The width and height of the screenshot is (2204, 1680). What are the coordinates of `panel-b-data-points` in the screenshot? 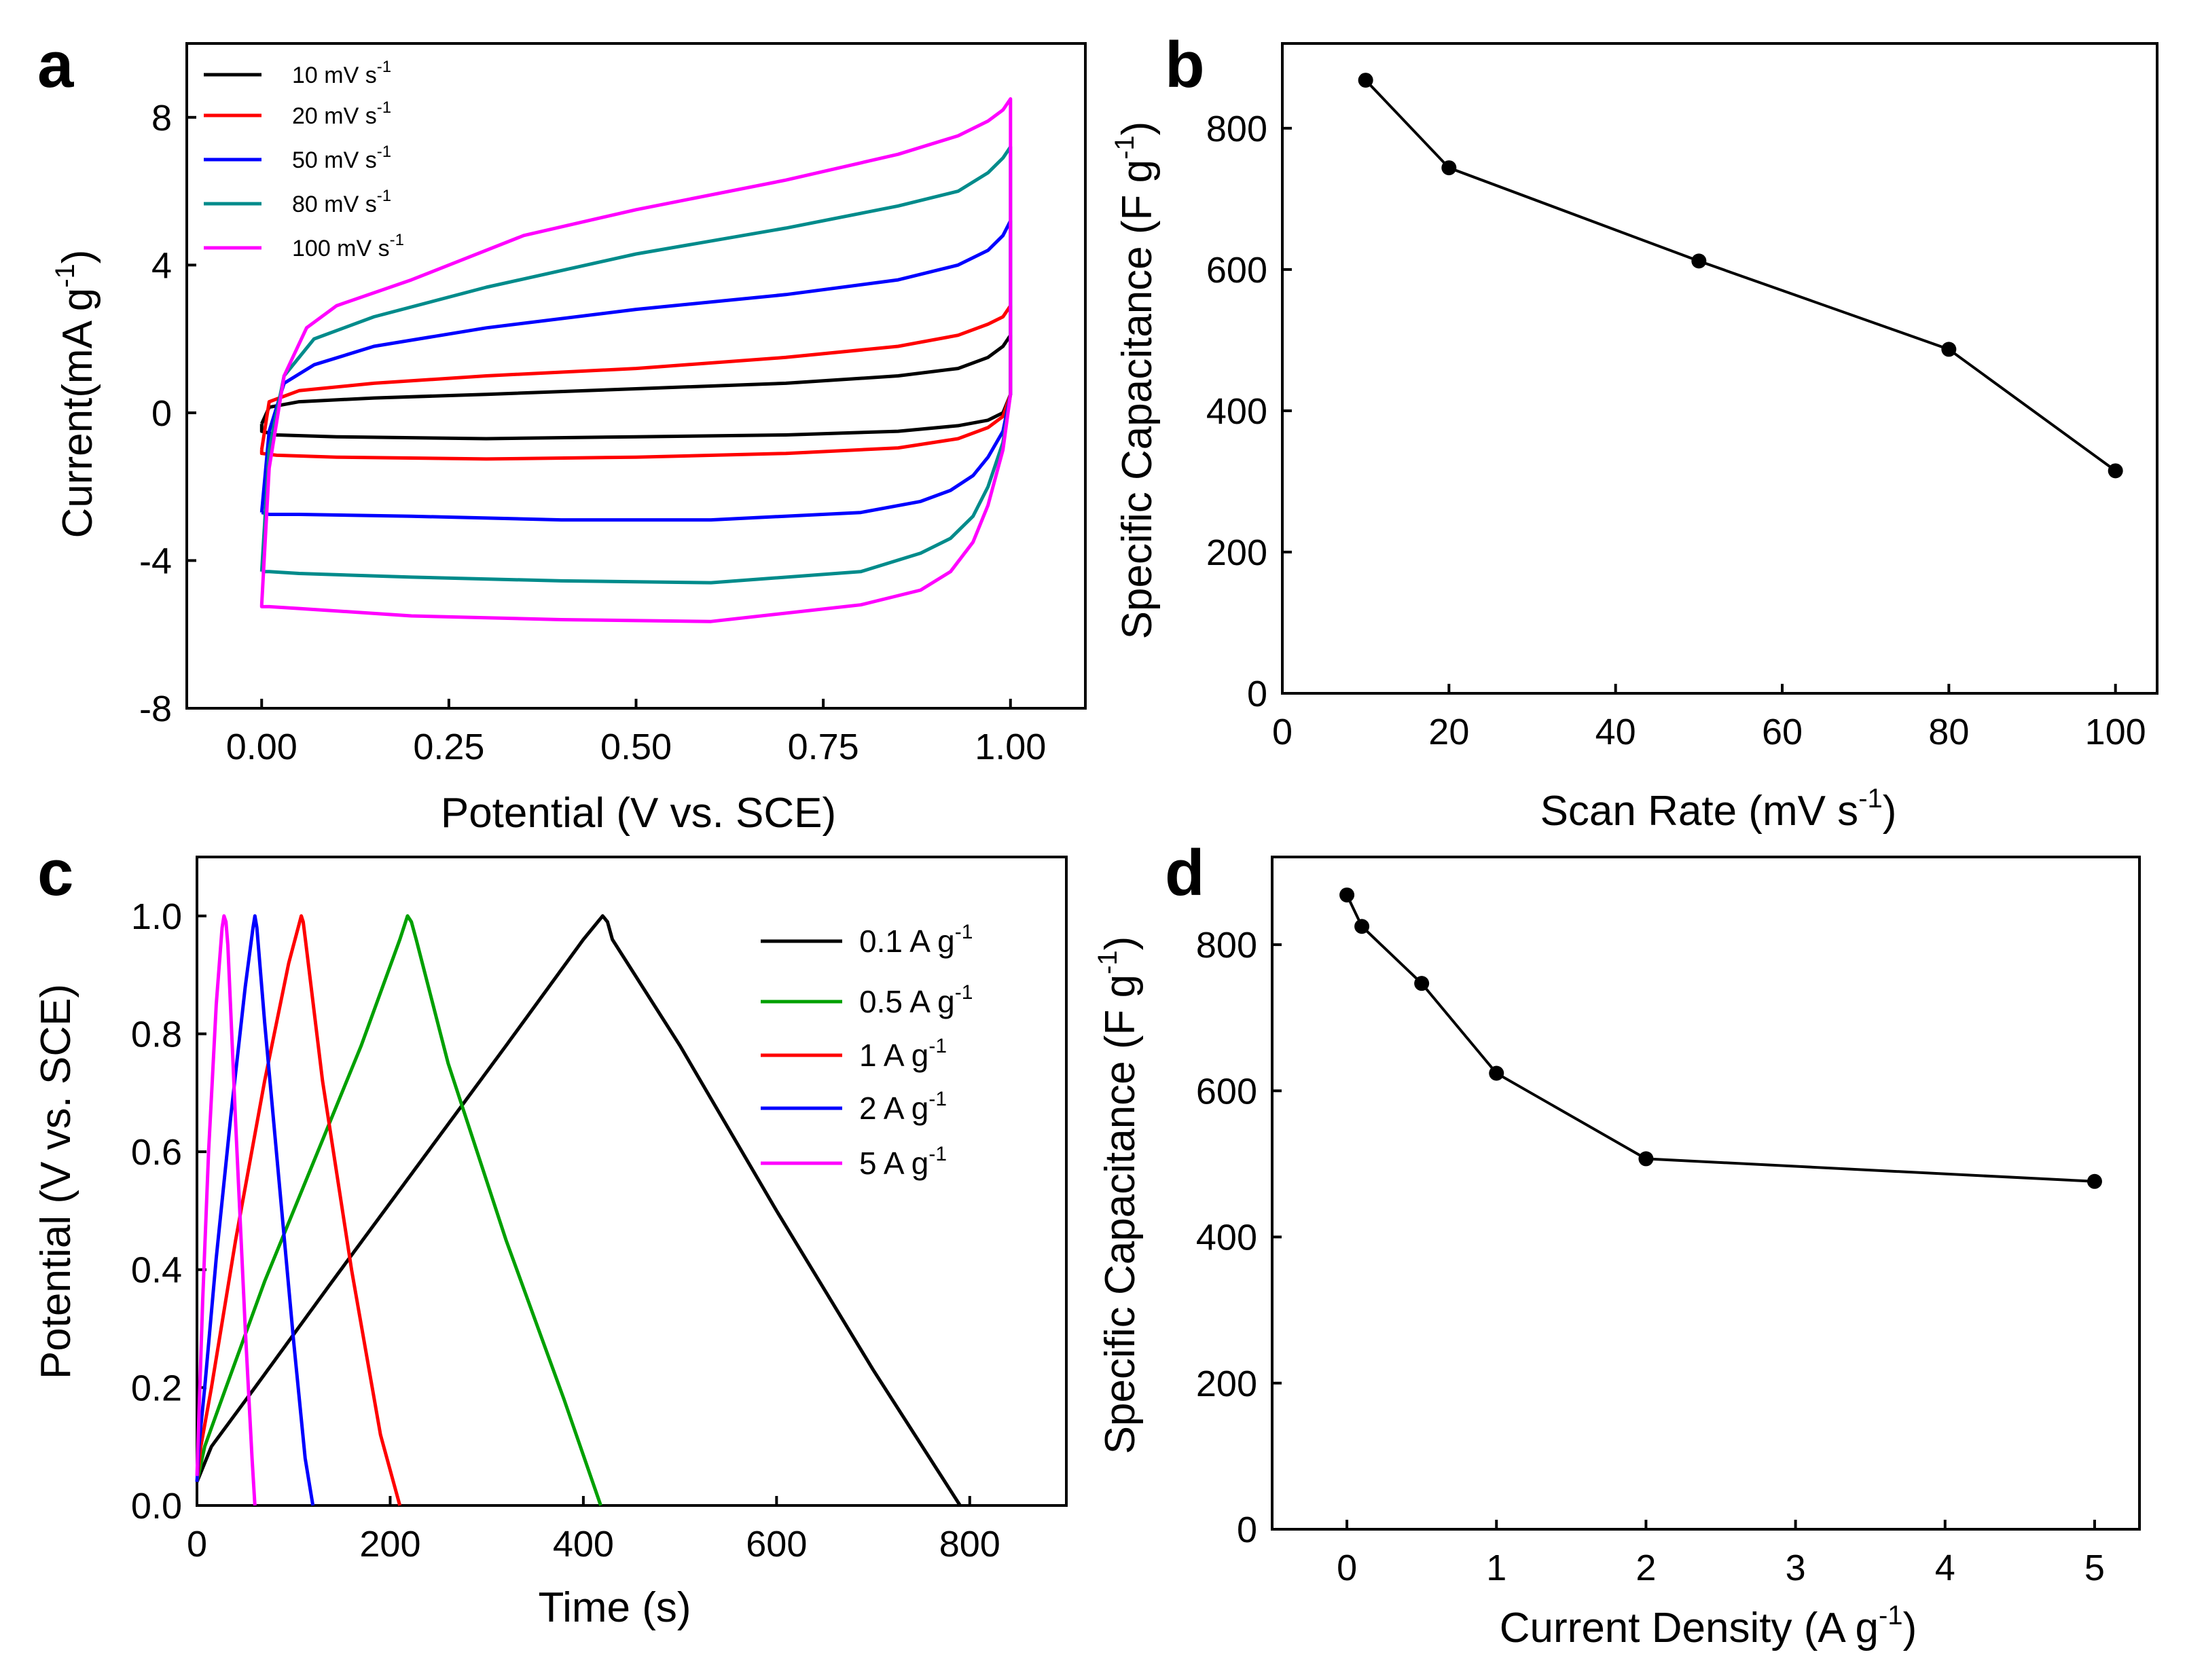 It's located at (1740, 276).